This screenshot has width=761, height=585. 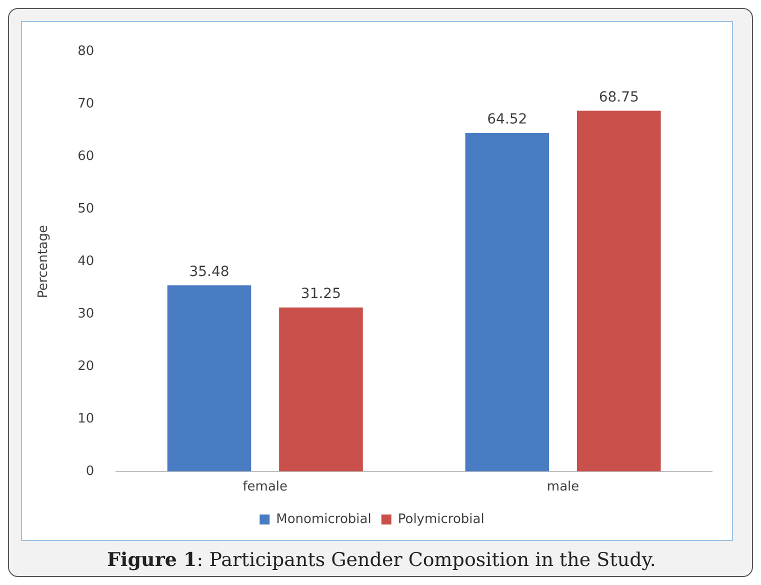 What do you see at coordinates (265, 487) in the screenshot?
I see `x-tick-label: female` at bounding box center [265, 487].